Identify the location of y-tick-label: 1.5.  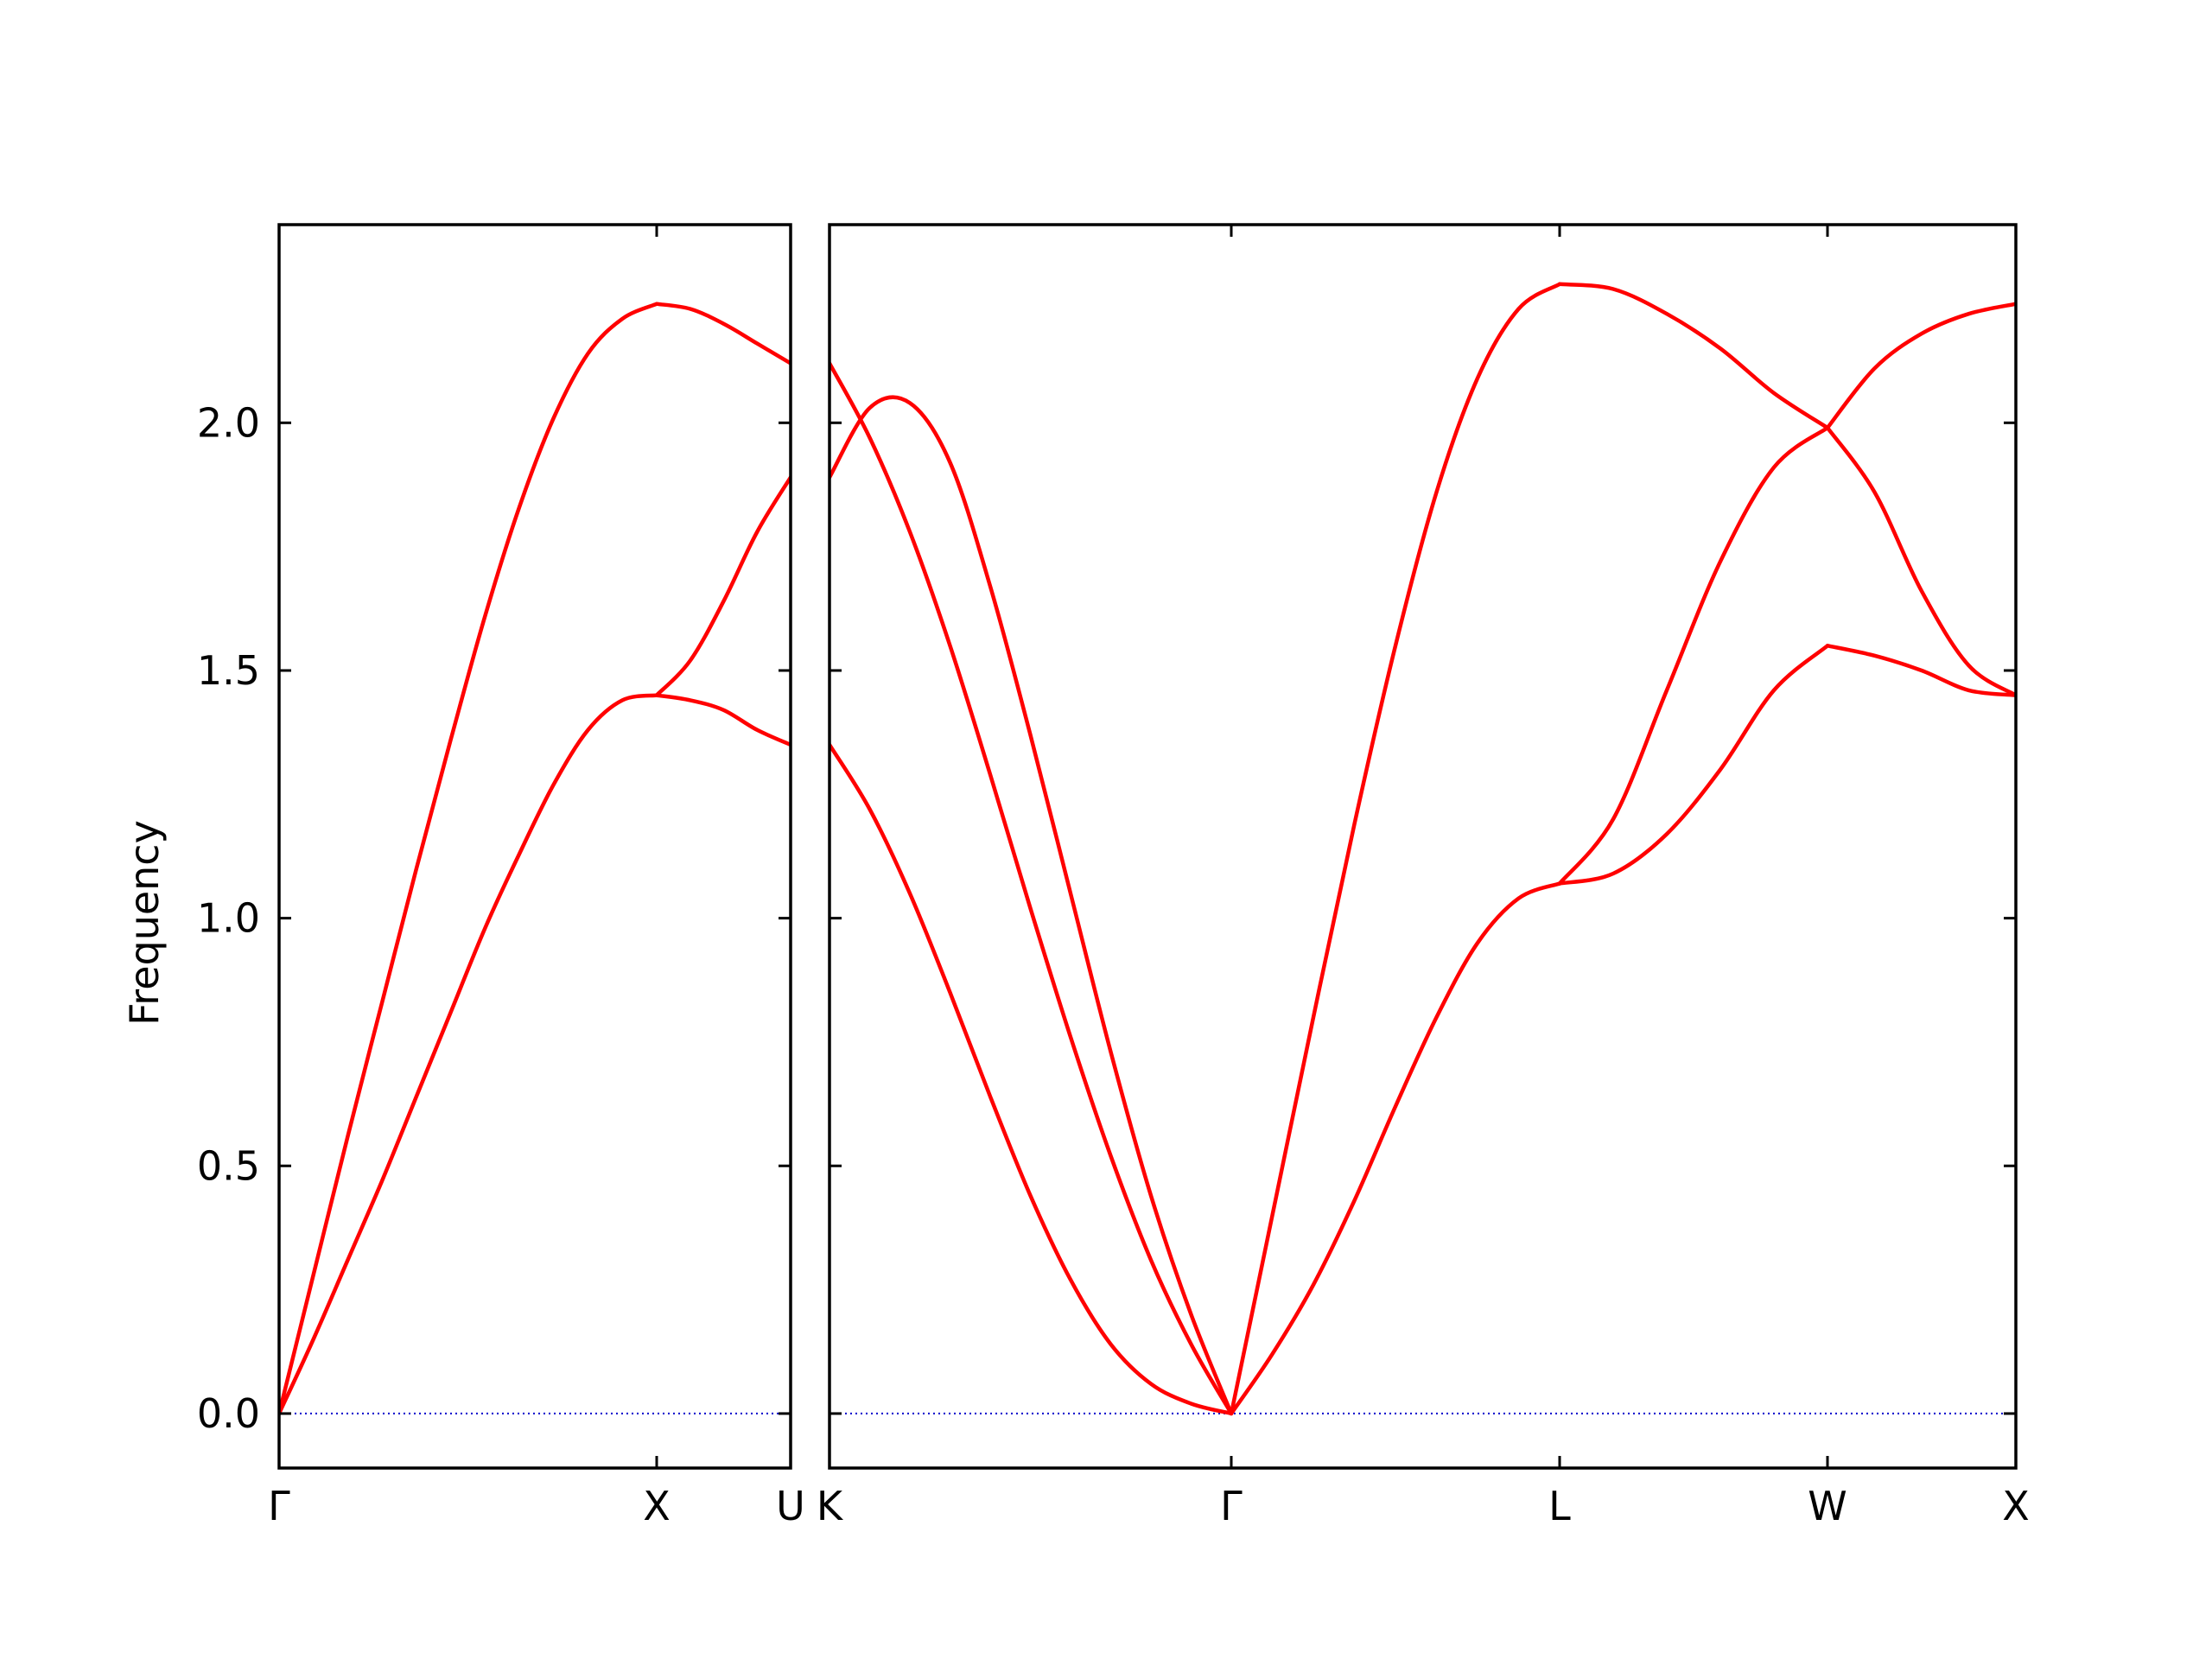
(229, 670).